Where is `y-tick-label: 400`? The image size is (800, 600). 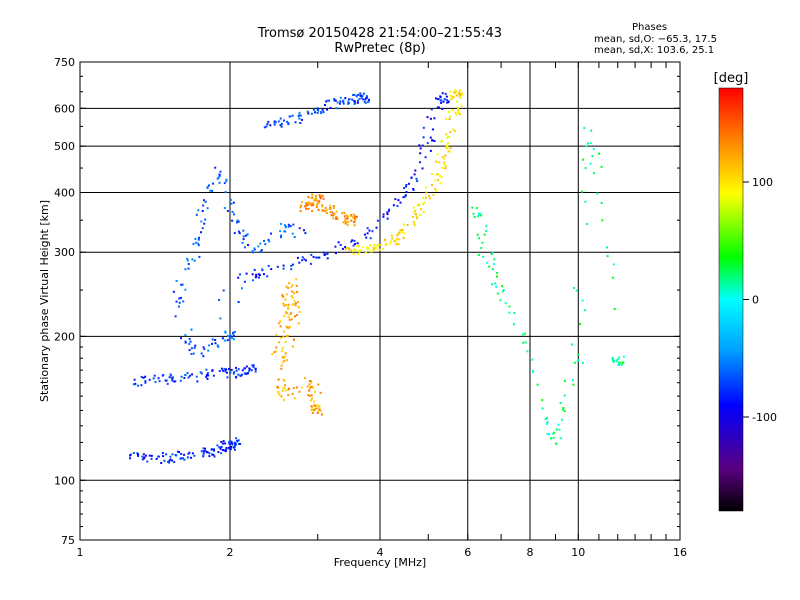
y-tick-label: 400 is located at coordinates (64, 192).